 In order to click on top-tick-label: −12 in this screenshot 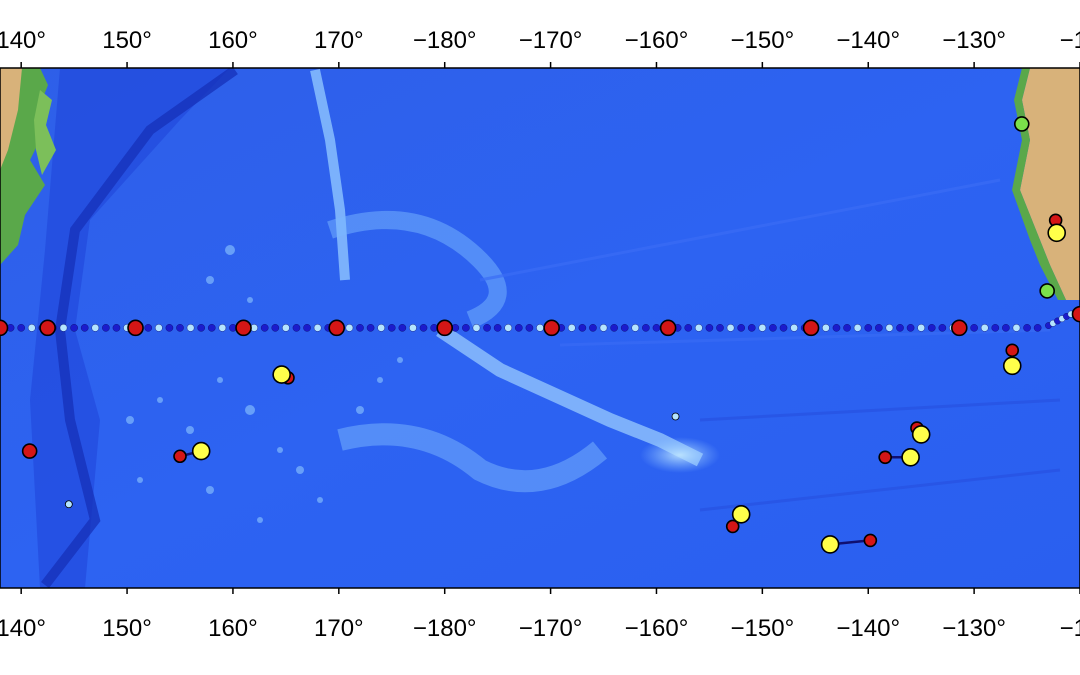, I will do `click(1070, 40)`.